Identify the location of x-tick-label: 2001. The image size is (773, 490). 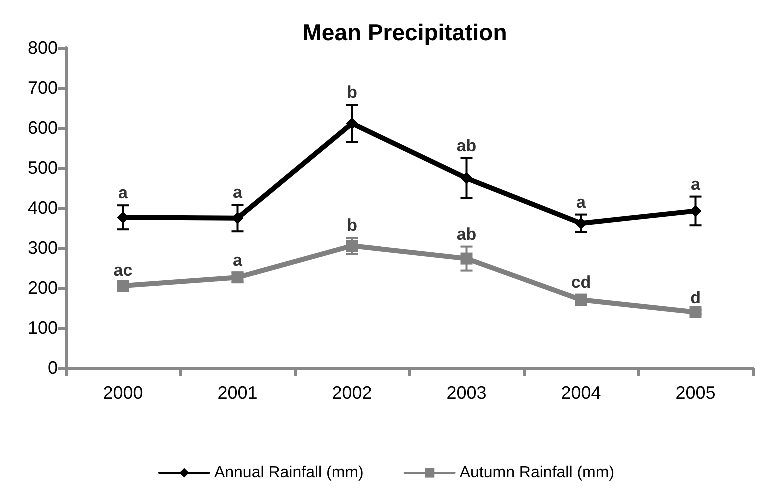
(238, 393).